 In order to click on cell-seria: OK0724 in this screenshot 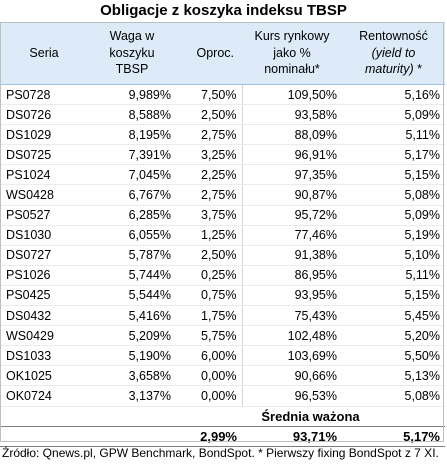, I will do `click(44, 396)`.